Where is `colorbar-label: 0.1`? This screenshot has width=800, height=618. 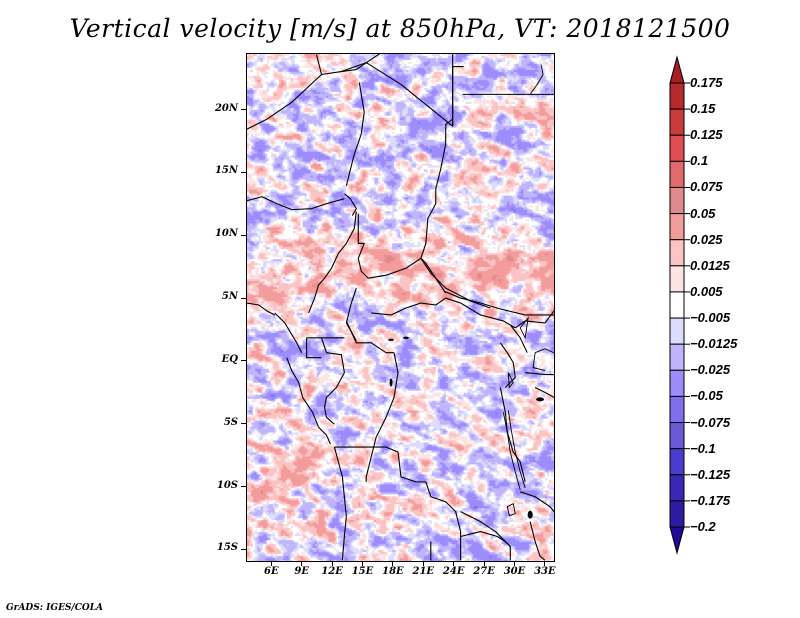
colorbar-label: 0.1 is located at coordinates (699, 161).